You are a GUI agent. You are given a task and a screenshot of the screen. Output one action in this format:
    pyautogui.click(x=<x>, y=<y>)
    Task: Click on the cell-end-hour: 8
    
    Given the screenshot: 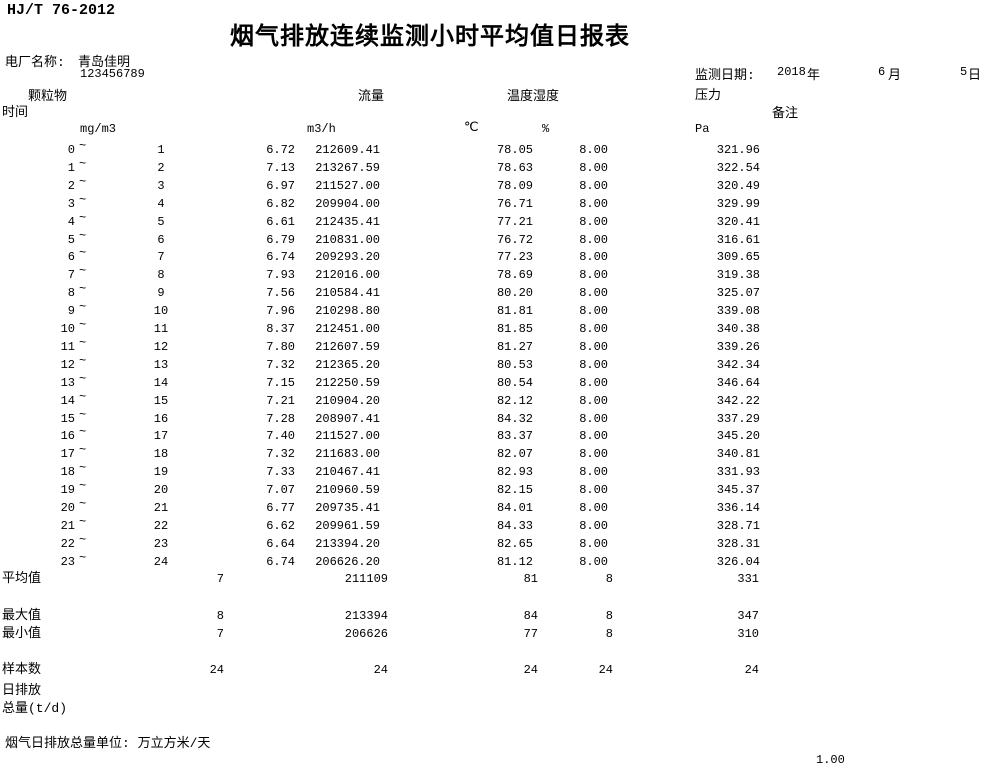 What is the action you would take?
    pyautogui.click(x=161, y=275)
    